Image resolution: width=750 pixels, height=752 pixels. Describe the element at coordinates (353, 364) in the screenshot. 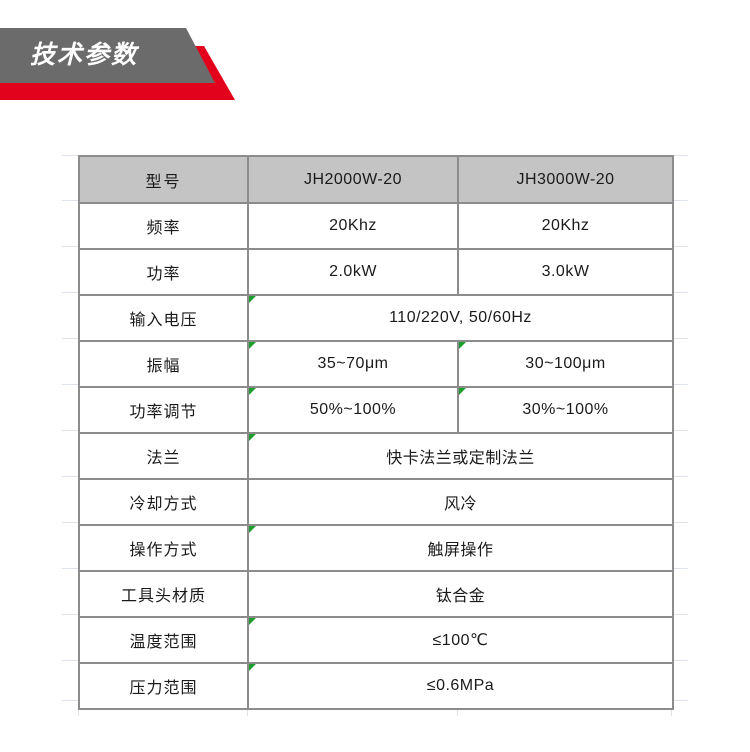

I see `row-value-amplitude-a: 35~70μm` at that location.